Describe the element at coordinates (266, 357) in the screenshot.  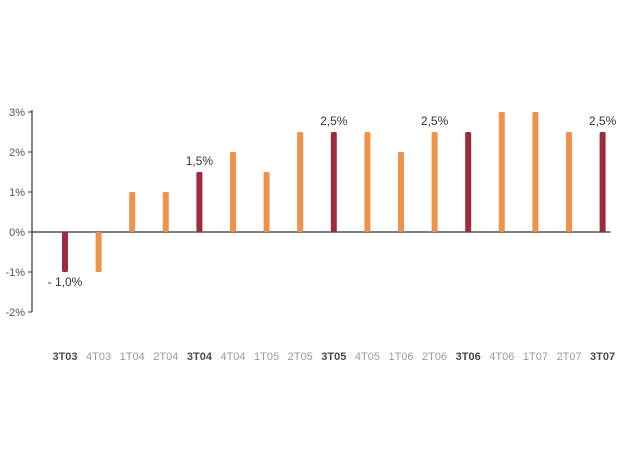
I see `x-tick-label: 1T05` at that location.